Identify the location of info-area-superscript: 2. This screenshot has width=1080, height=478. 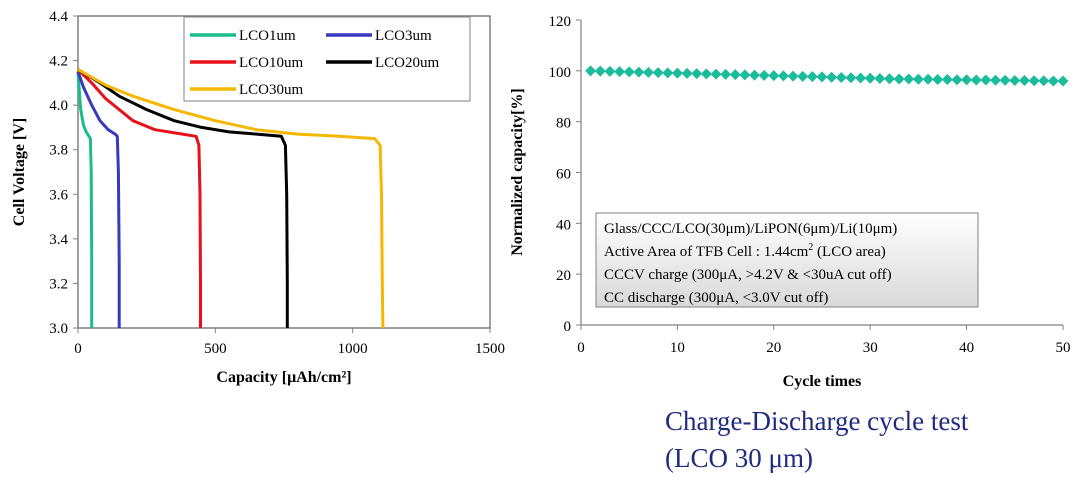
(810, 247).